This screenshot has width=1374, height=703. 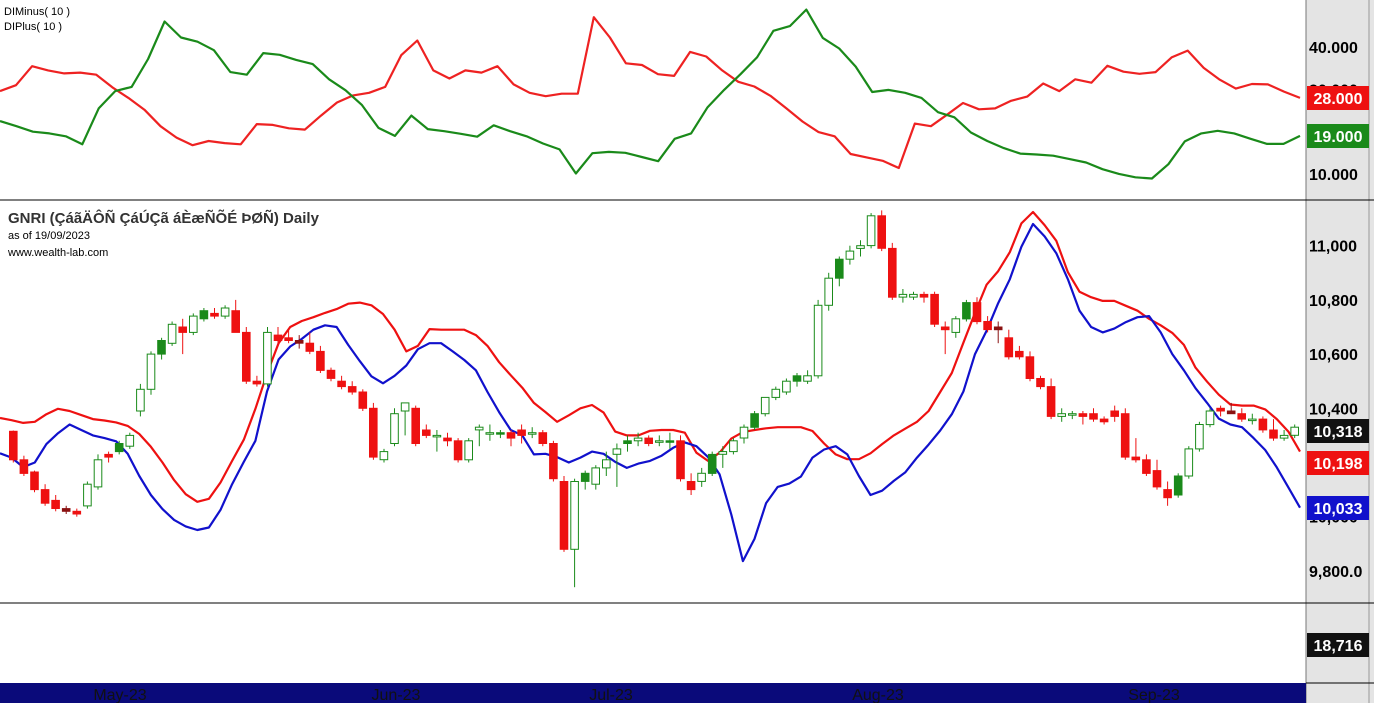 I want to click on month-label: Jul-23, so click(x=611, y=695).